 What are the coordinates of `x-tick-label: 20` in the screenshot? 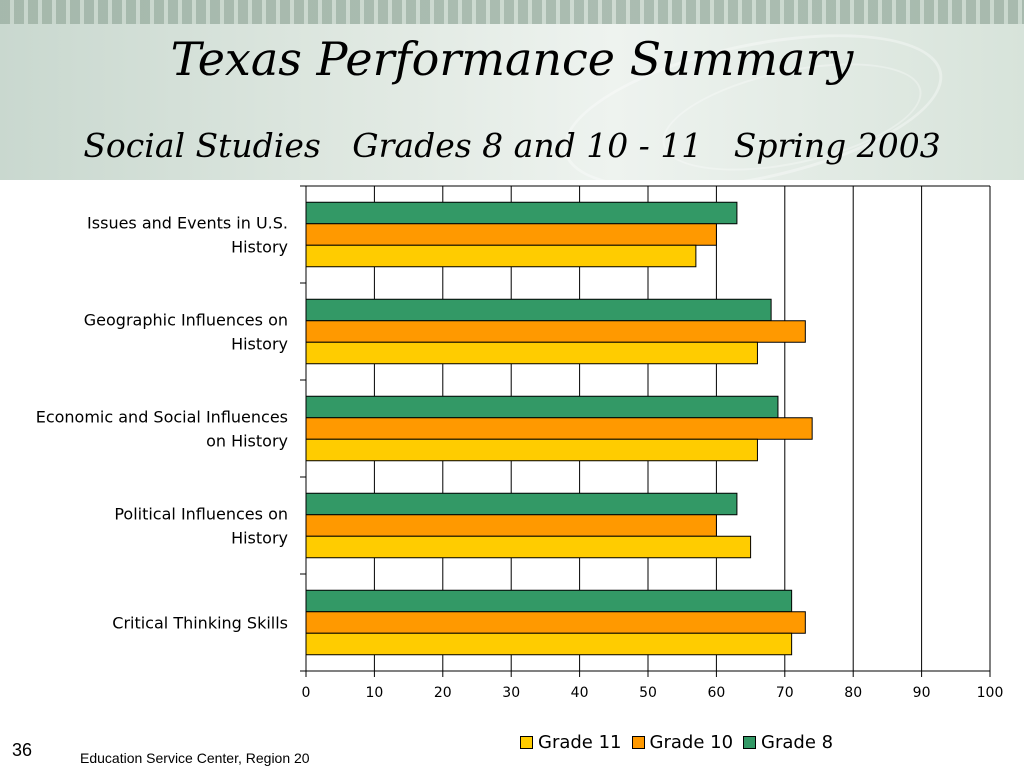 It's located at (443, 693).